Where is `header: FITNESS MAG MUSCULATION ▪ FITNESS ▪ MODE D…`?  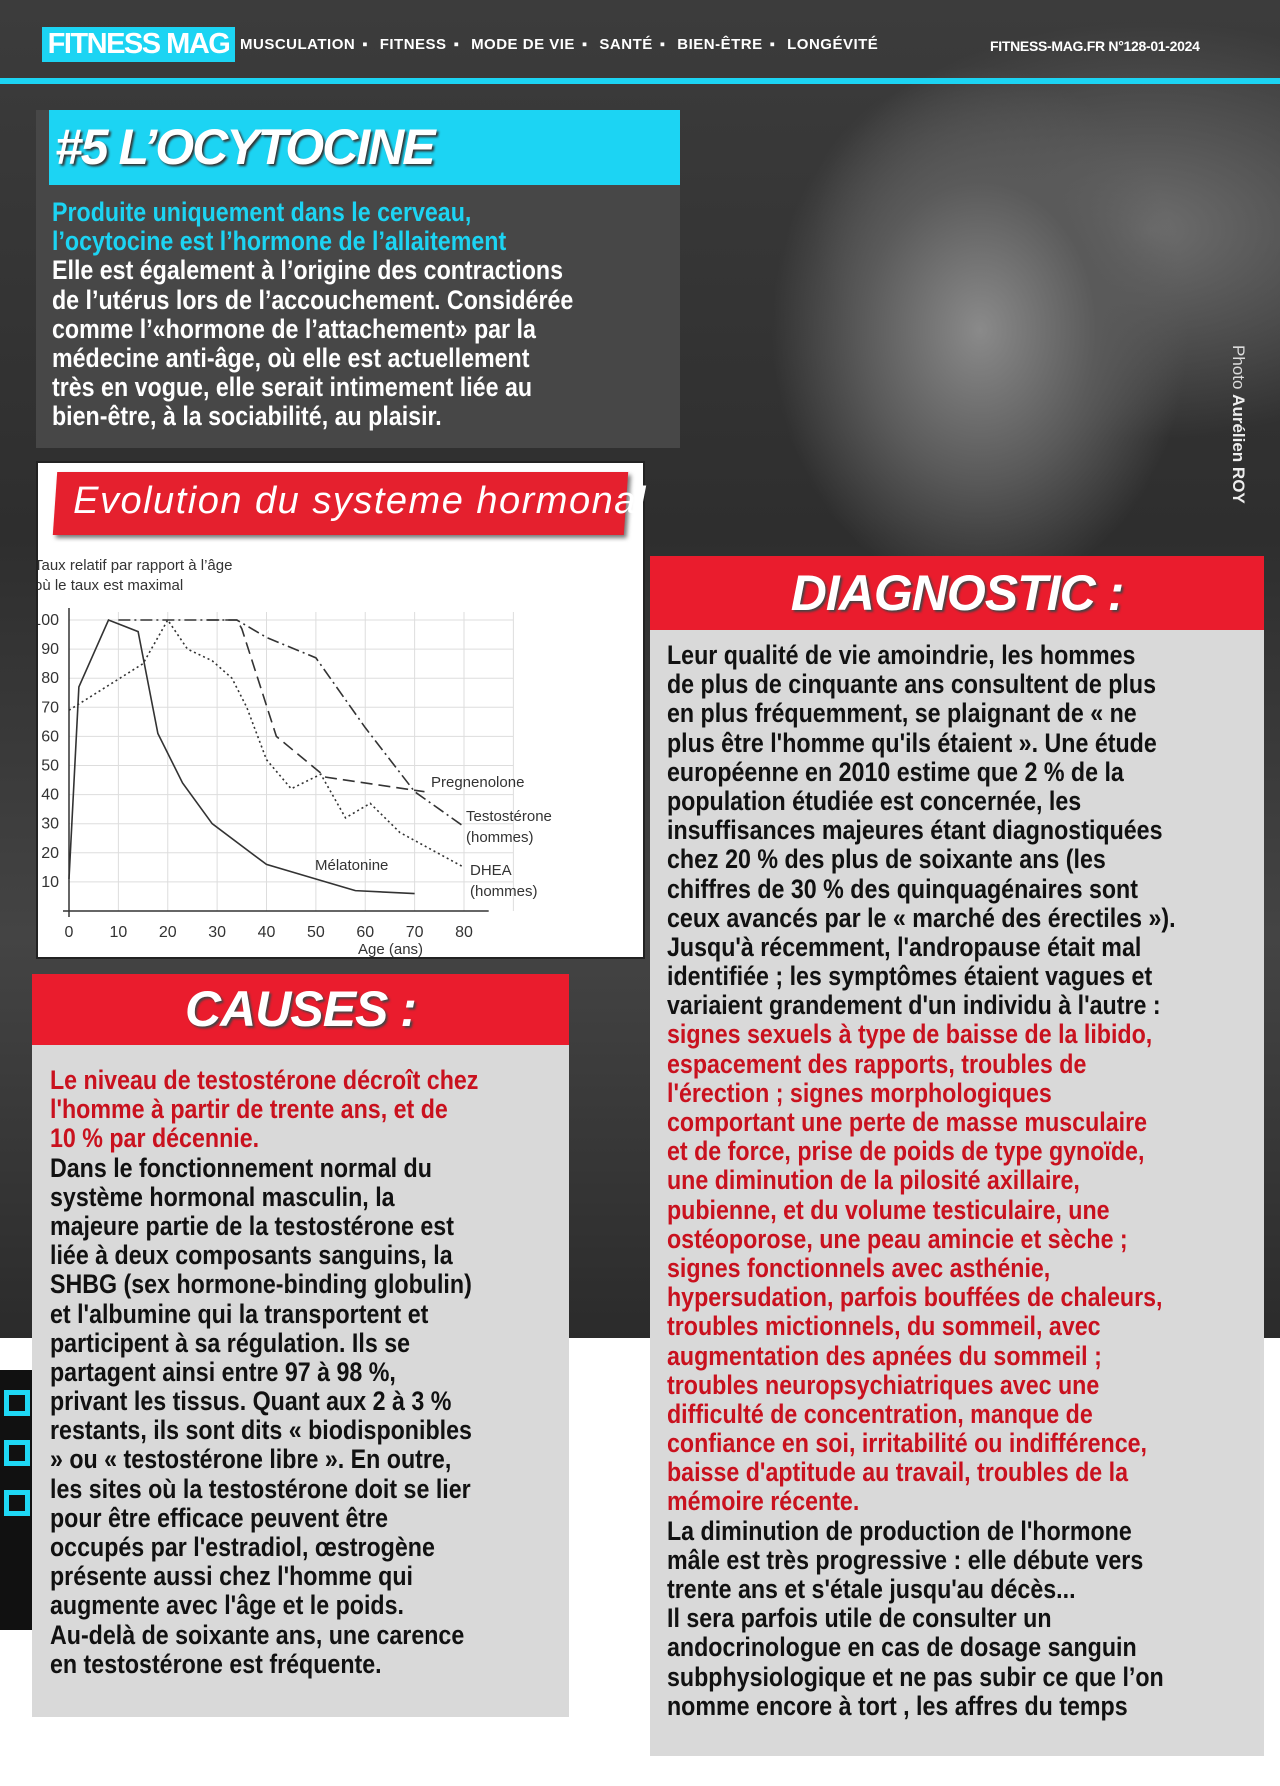
header: FITNESS MAG MUSCULATION ▪ FITNESS ▪ MODE D… is located at coordinates (640, 39).